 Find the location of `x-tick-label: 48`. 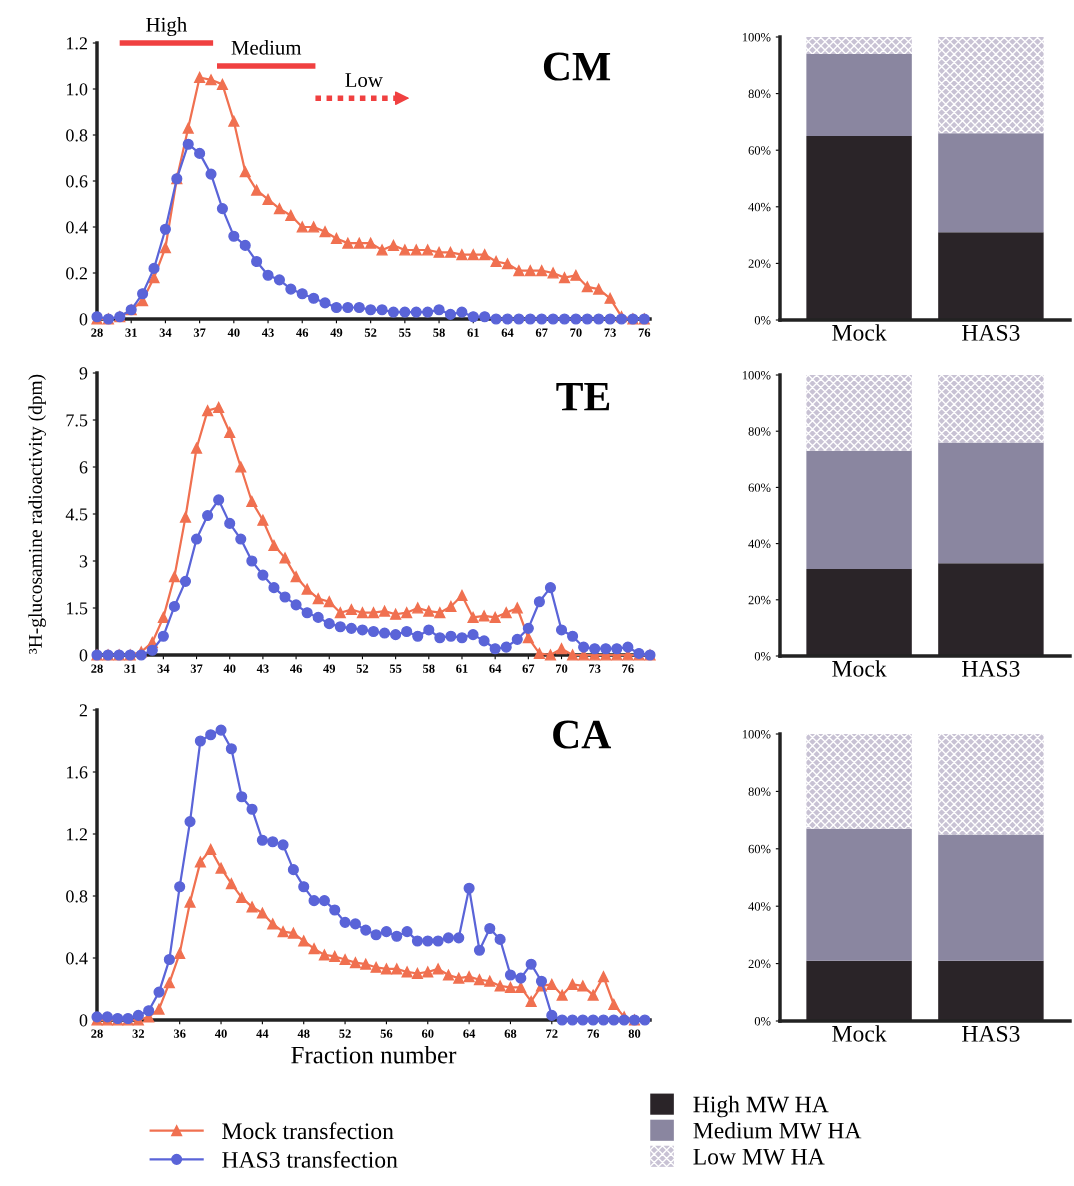

x-tick-label: 48 is located at coordinates (303, 1033).